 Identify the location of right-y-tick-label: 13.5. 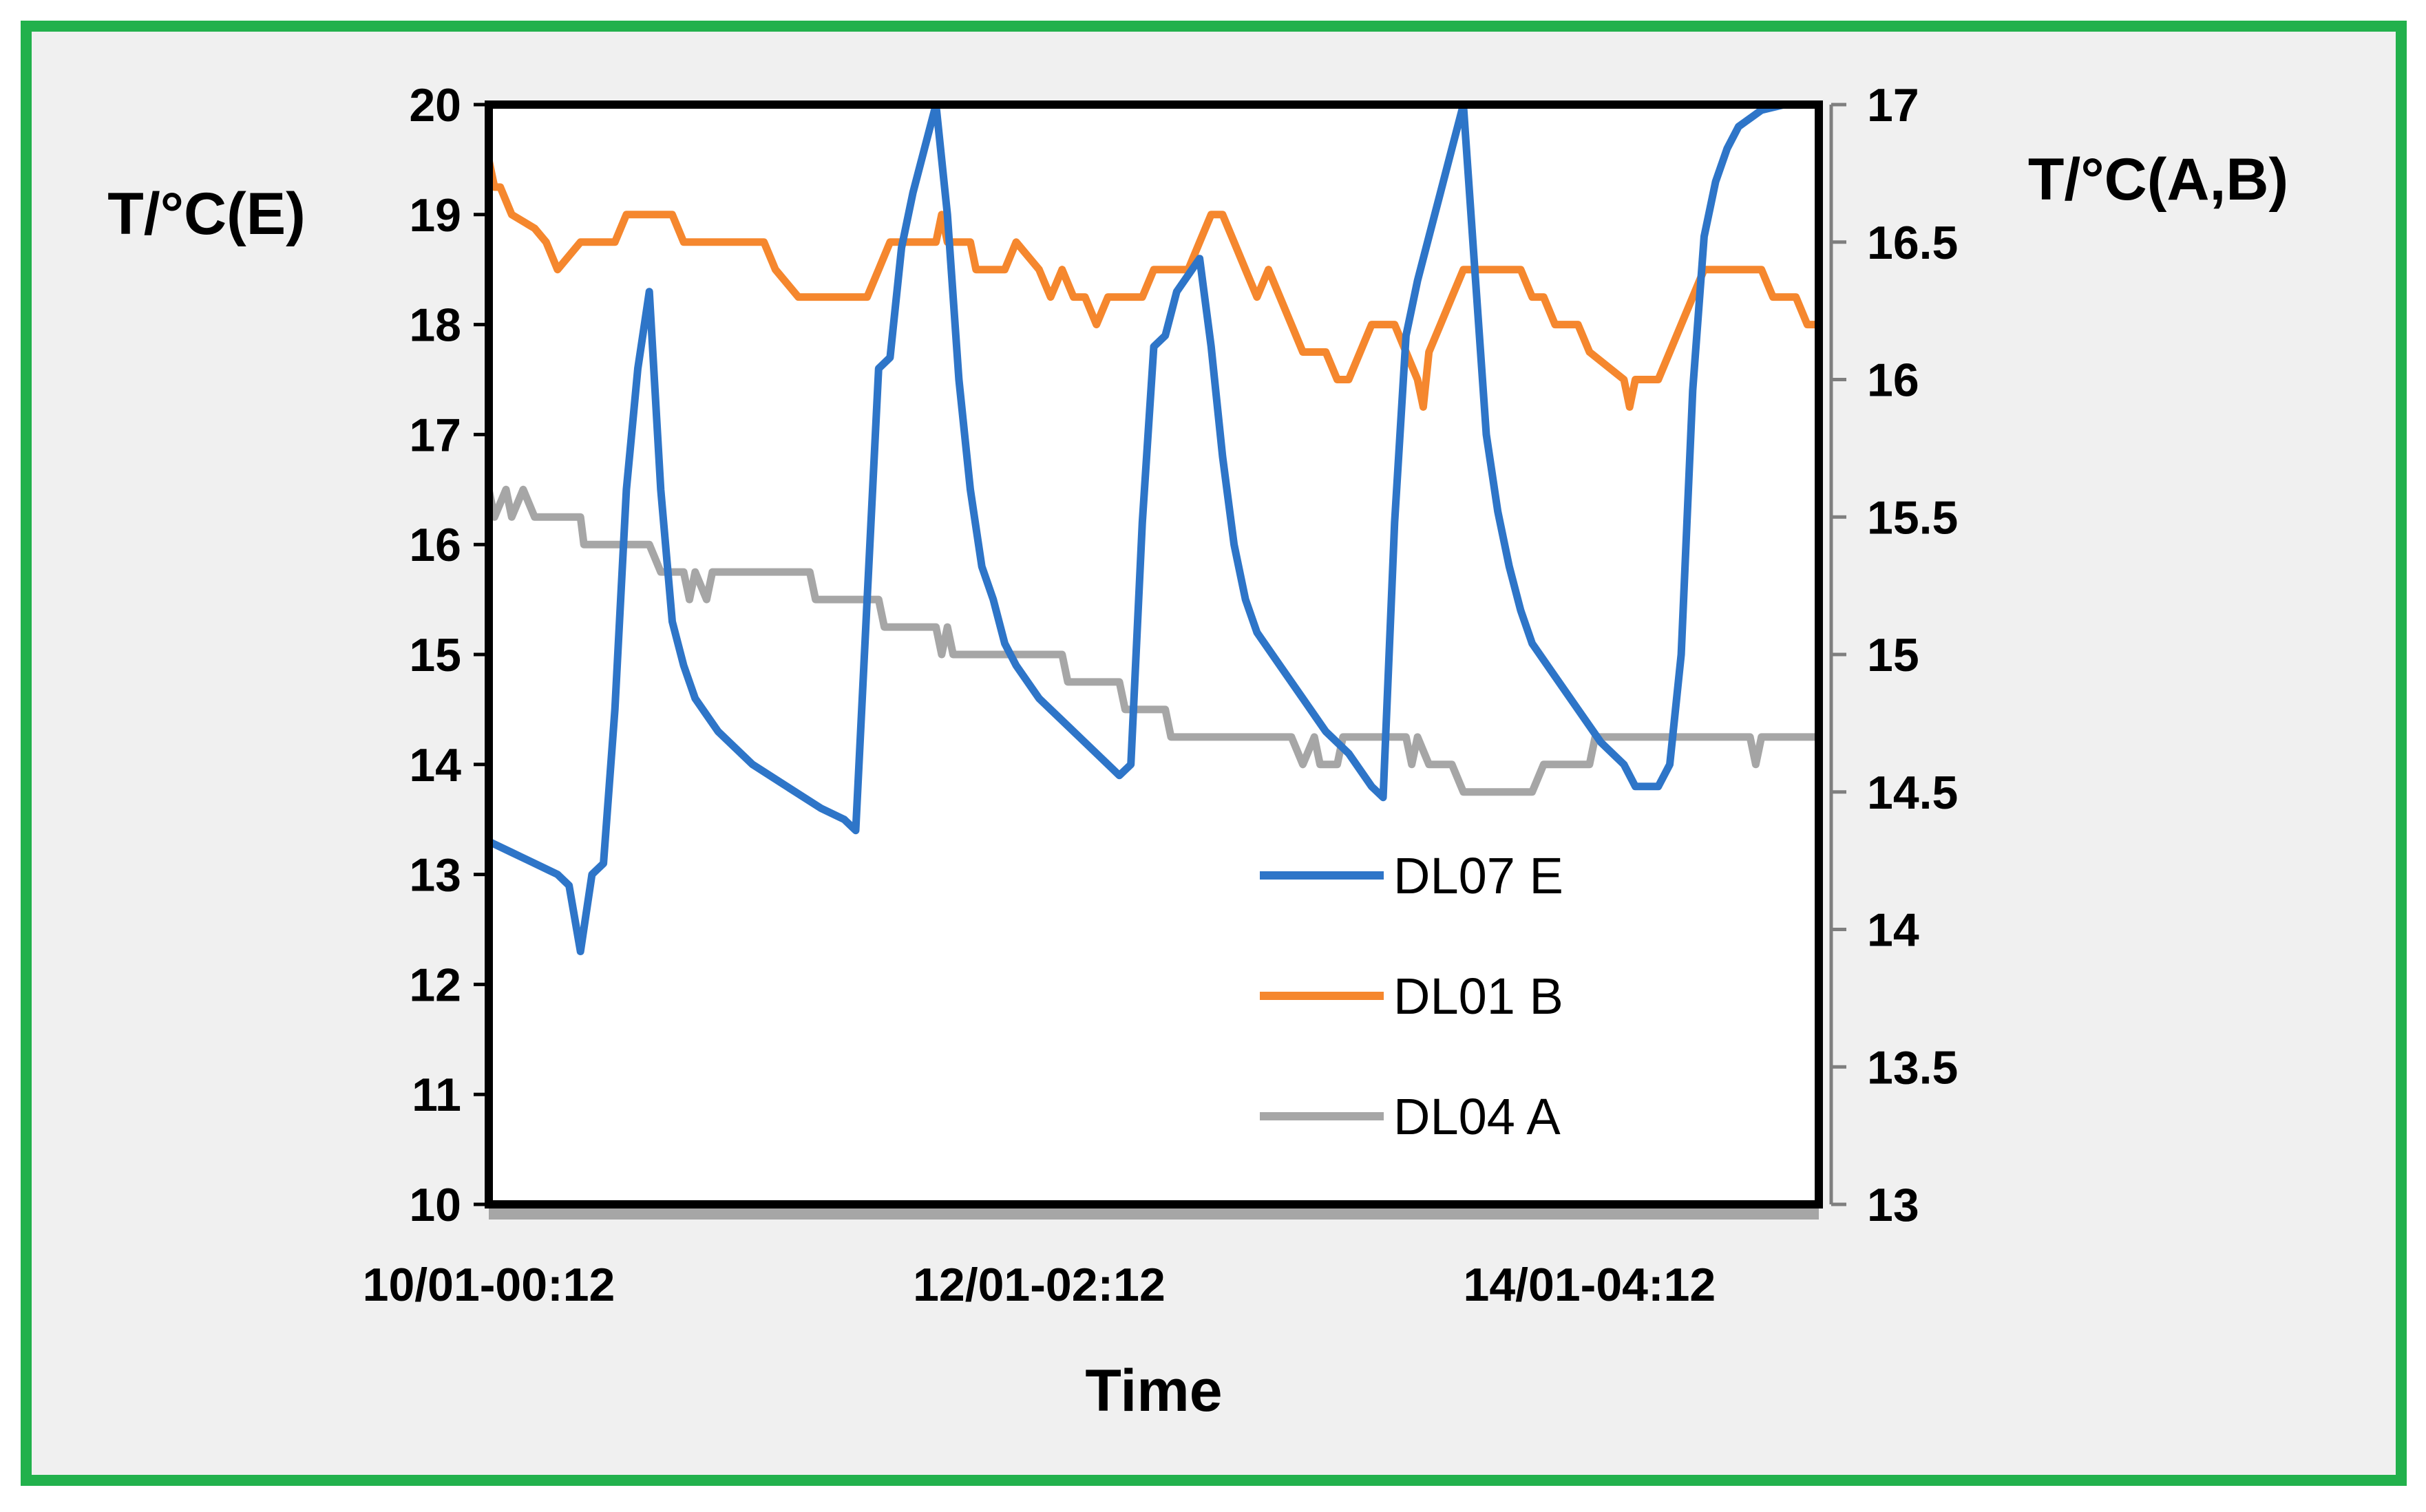
(1913, 1067).